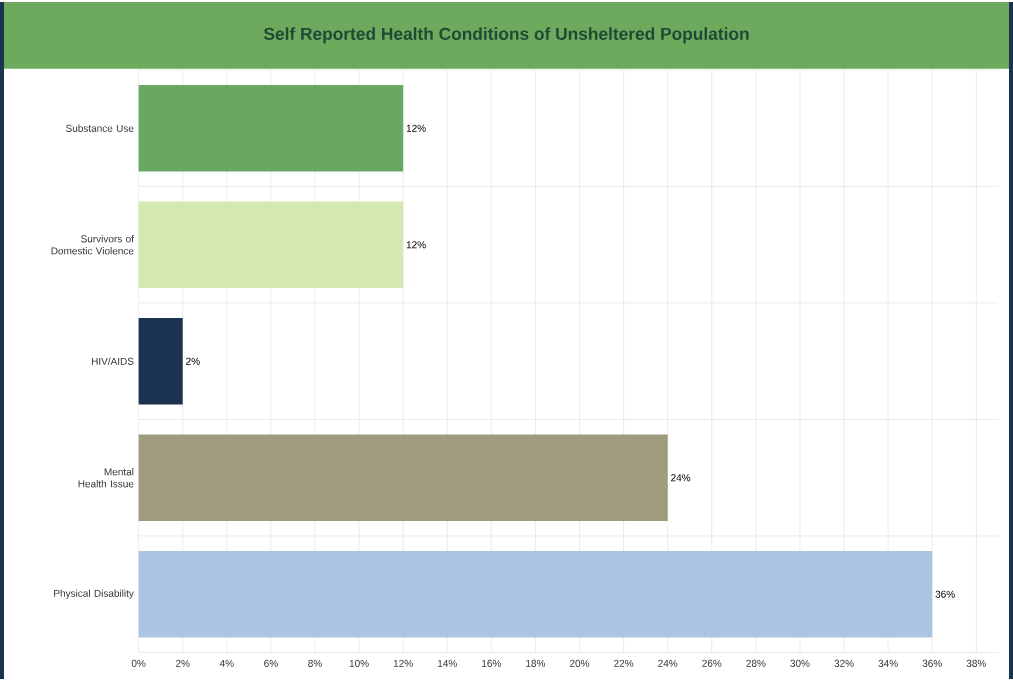 The width and height of the screenshot is (1013, 681). I want to click on x-tick-label: 32%, so click(844, 663).